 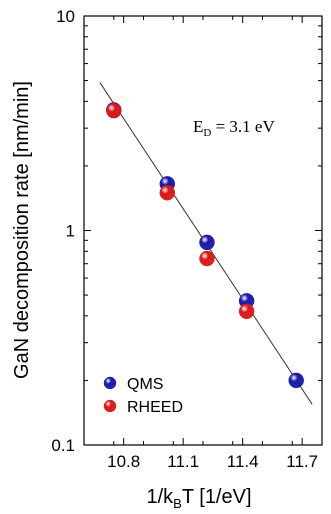 What do you see at coordinates (145, 384) in the screenshot?
I see `legend-label-qms: QMS` at bounding box center [145, 384].